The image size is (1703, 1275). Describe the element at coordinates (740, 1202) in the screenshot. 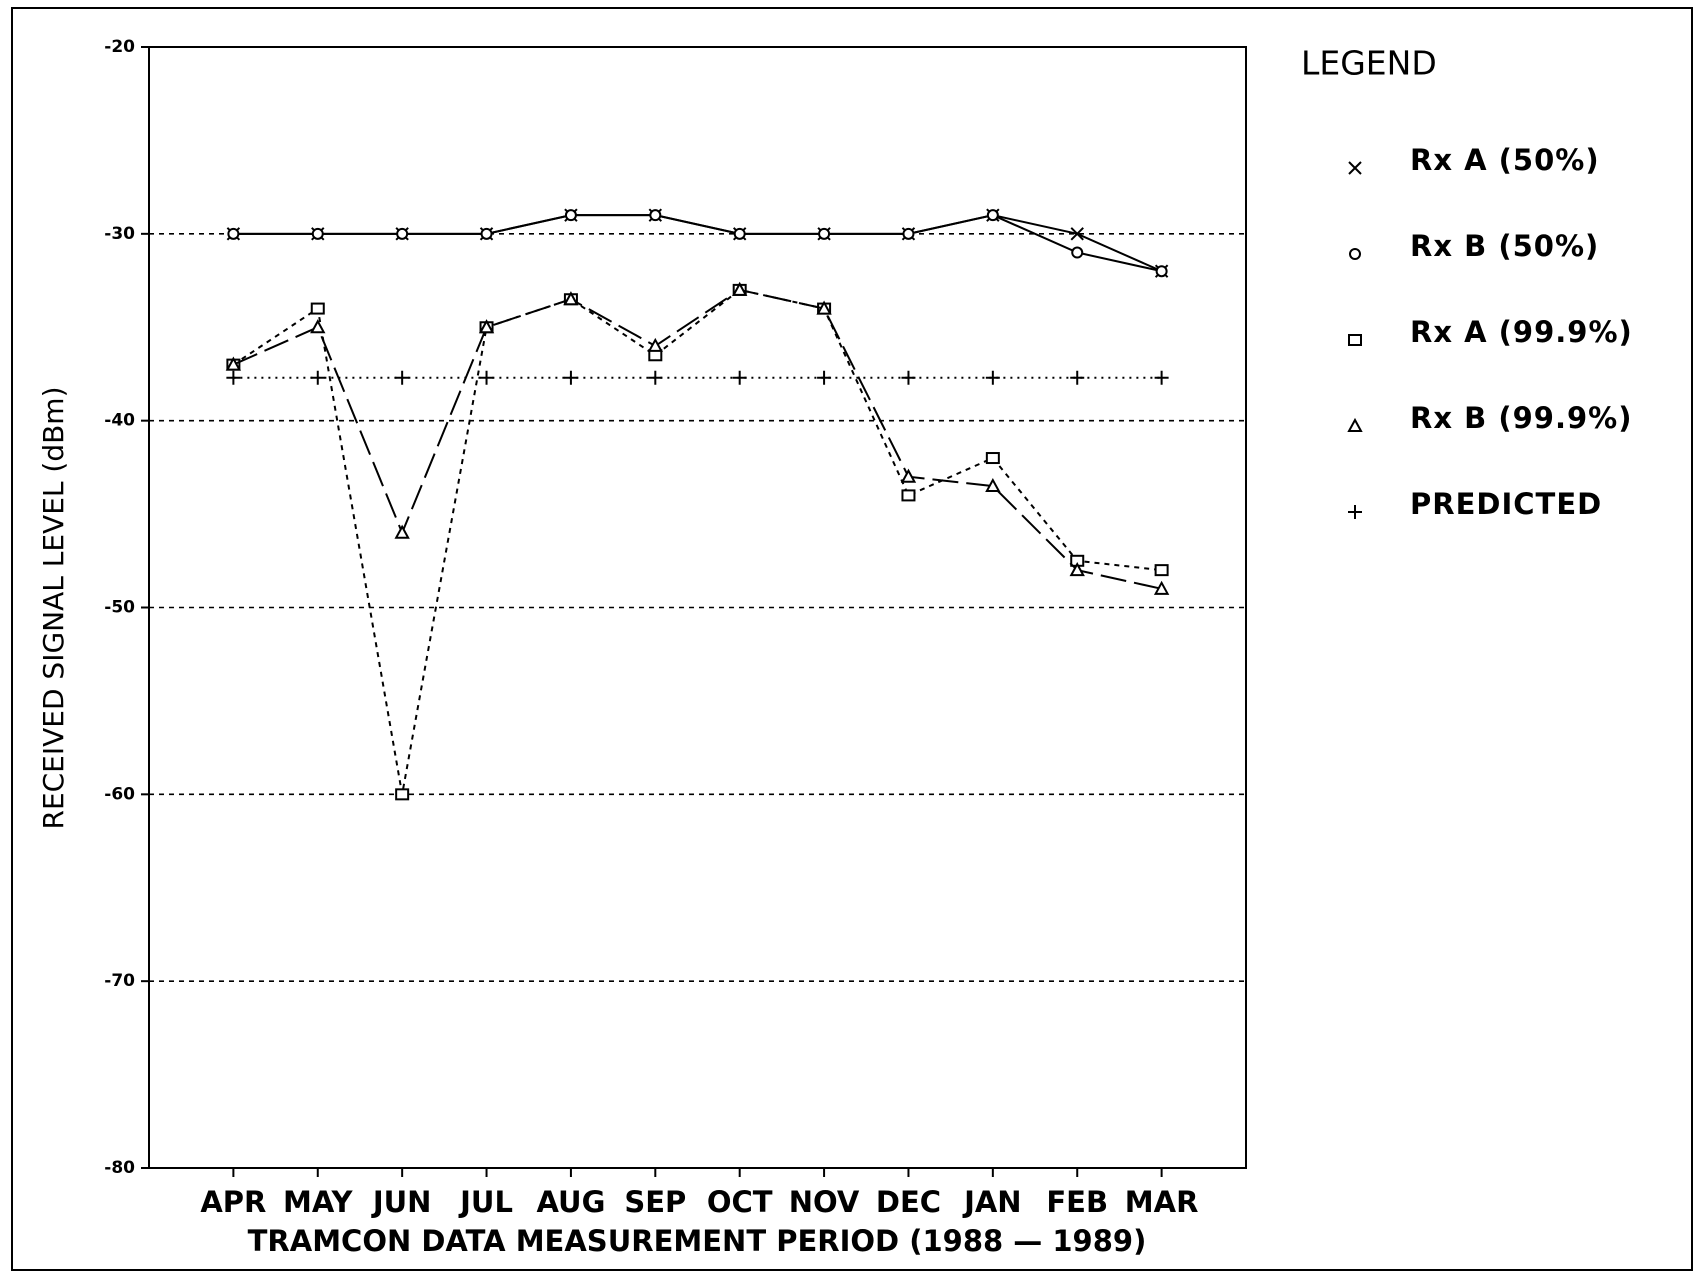

I see `x-tick-label: OCT` at that location.